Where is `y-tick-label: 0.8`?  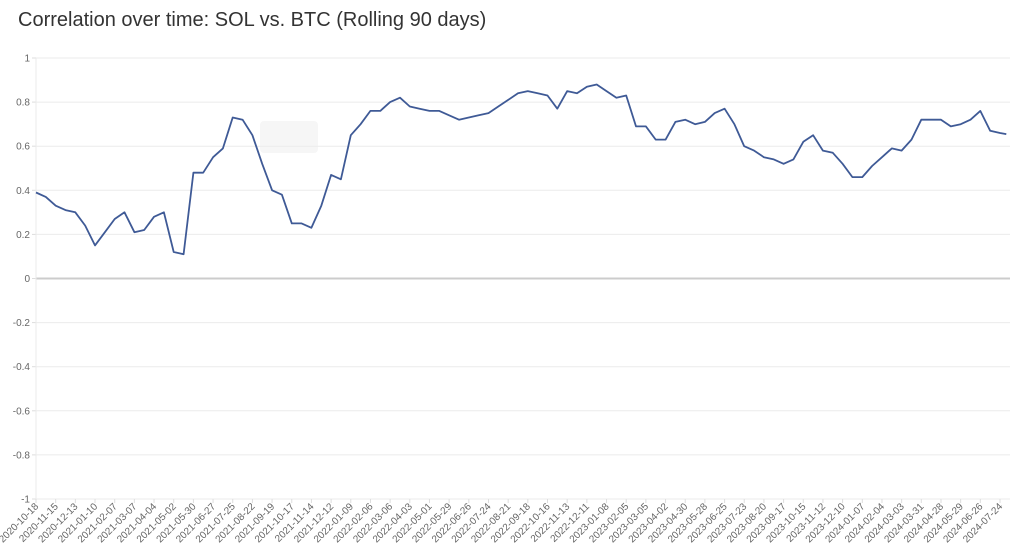 y-tick-label: 0.8 is located at coordinates (23, 103).